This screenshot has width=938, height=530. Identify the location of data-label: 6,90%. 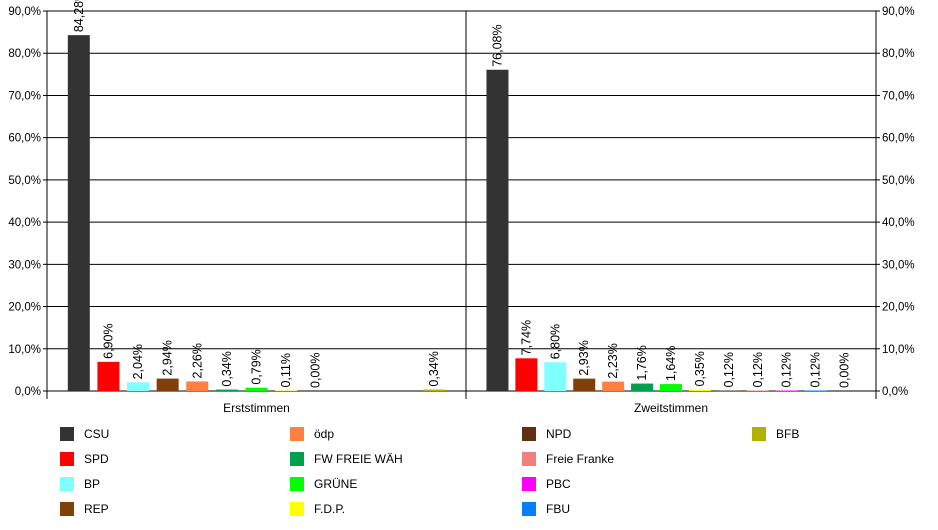
(108, 340).